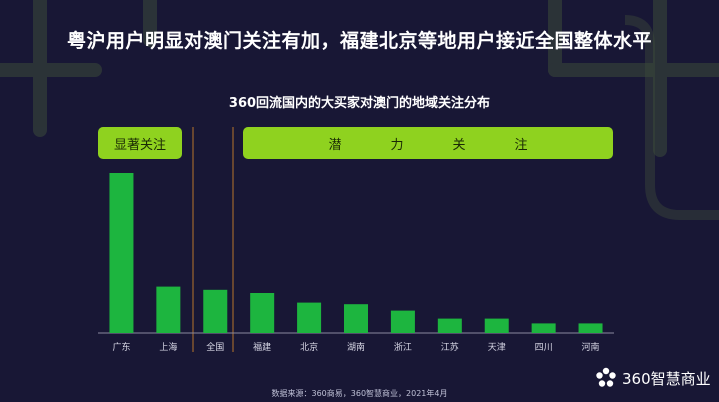  Describe the element at coordinates (335, 145) in the screenshot. I see `potential-char-1: 潜` at that location.